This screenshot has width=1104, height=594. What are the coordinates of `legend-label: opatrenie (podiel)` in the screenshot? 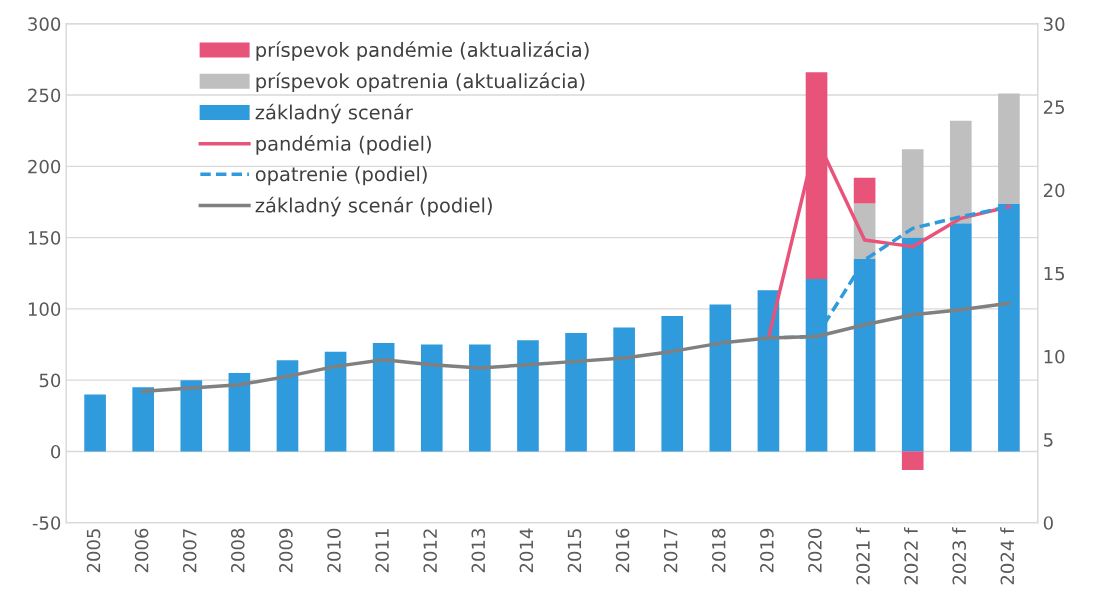 It's located at (341, 176).